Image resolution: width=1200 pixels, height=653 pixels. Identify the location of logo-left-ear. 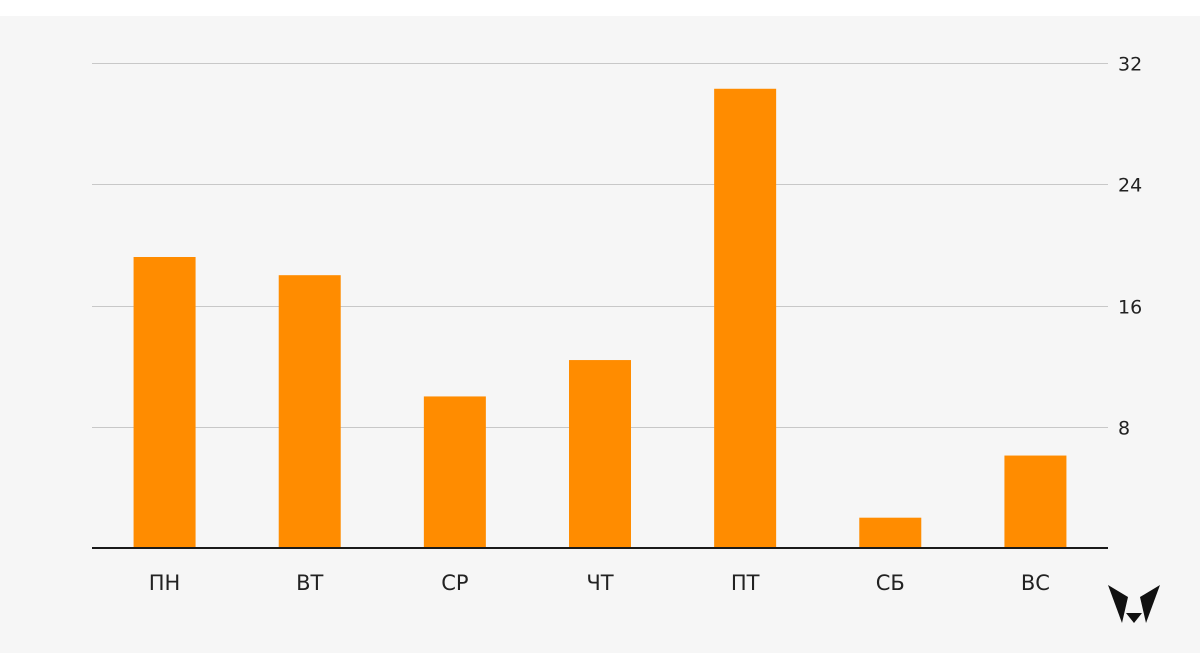
(1118, 604).